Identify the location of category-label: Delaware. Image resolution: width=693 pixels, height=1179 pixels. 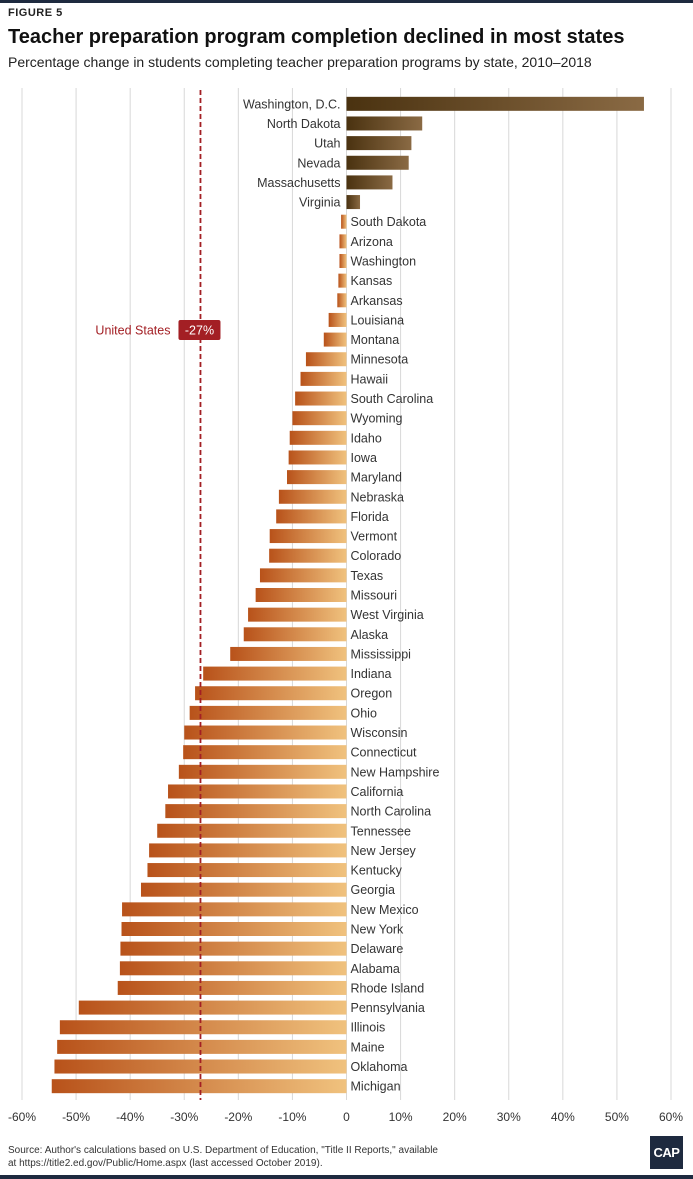
(377, 949).